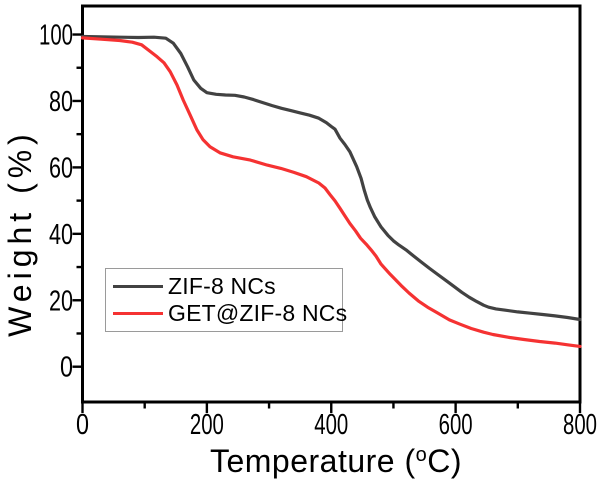 This screenshot has width=600, height=484. I want to click on legend-label-zif8: ZIF-8 NCs, so click(222, 286).